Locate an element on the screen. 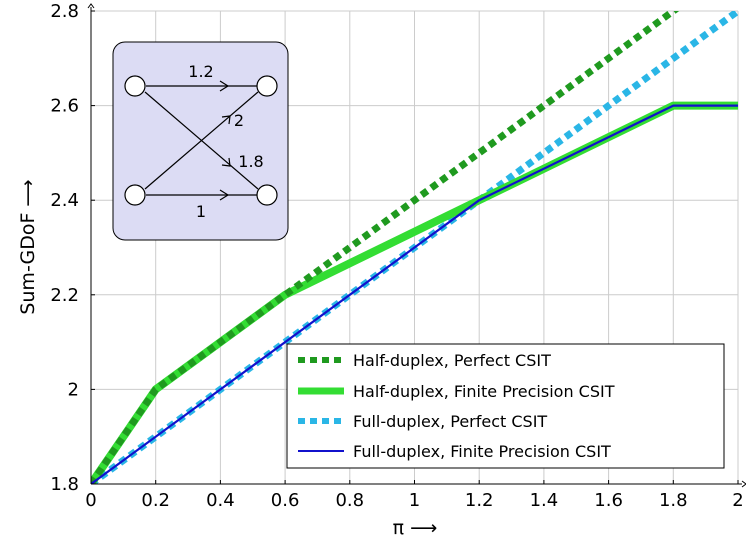  x-tick-label: 0 is located at coordinates (90, 500).